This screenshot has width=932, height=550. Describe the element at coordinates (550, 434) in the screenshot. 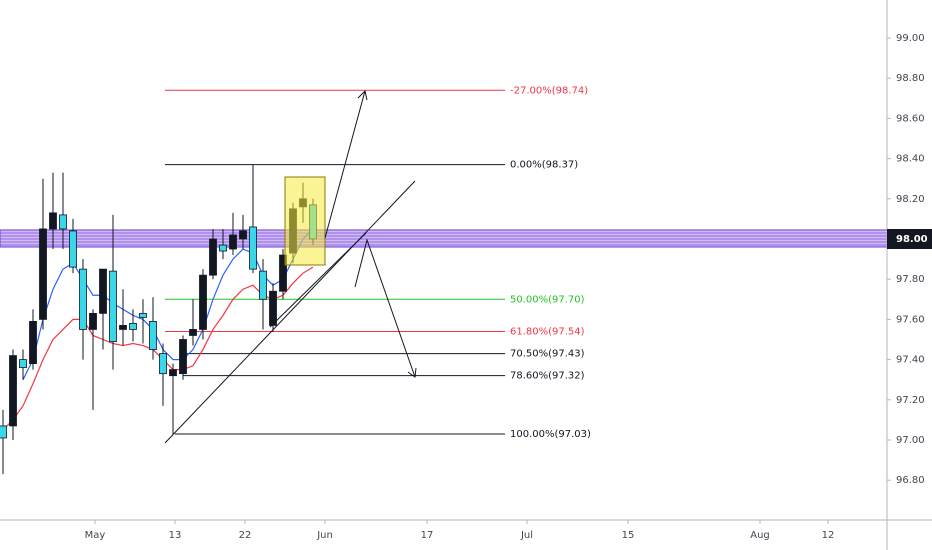

I see `fib-label: 100.00%(97.03)` at that location.